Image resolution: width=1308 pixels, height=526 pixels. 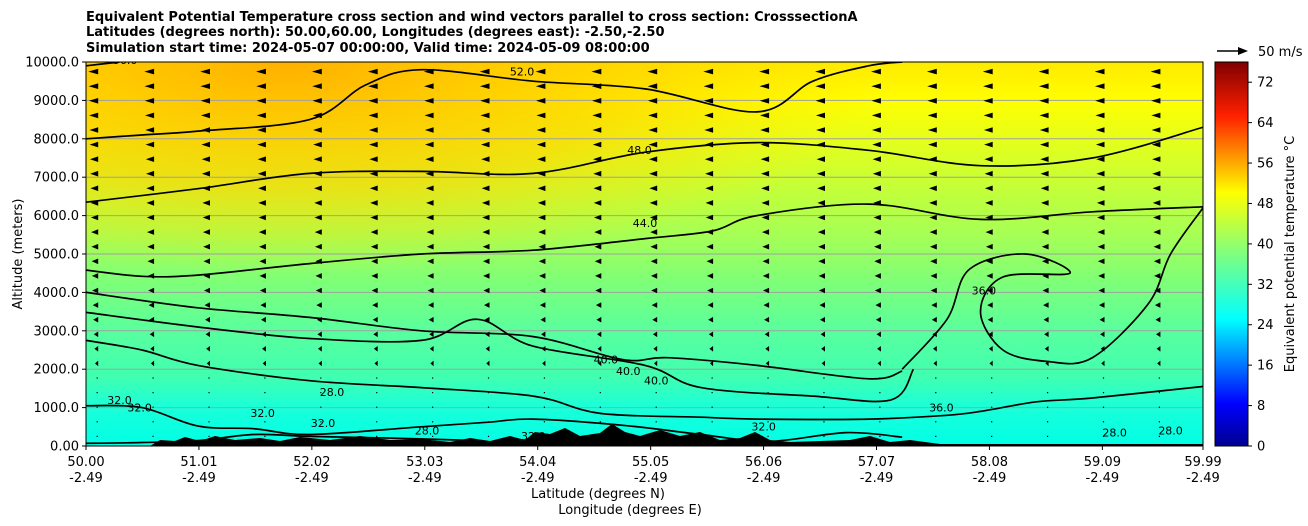 What do you see at coordinates (1114, 432) in the screenshot?
I see `contour-label: 28.0` at bounding box center [1114, 432].